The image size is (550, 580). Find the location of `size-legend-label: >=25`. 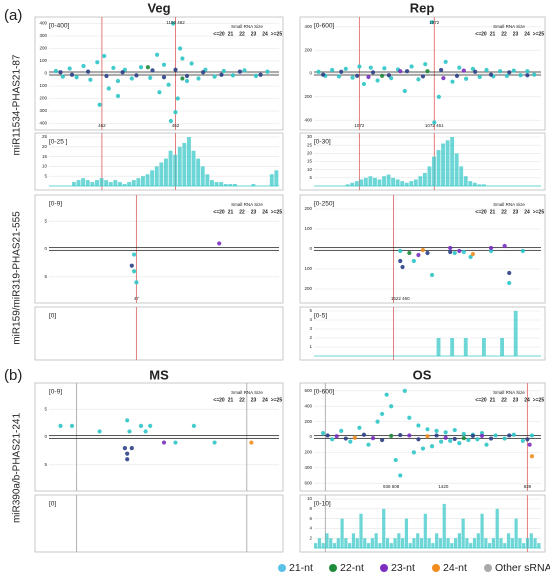

size-legend-label: >=25 is located at coordinates (539, 400).